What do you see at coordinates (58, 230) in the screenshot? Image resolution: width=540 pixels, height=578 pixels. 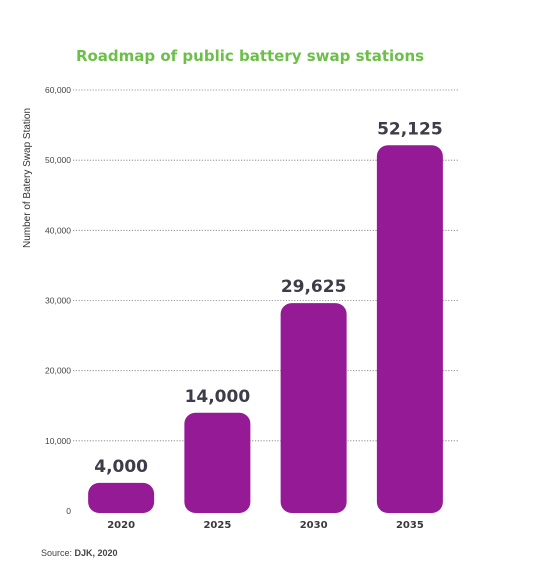 I see `y-tick-label: 40,000` at bounding box center [58, 230].